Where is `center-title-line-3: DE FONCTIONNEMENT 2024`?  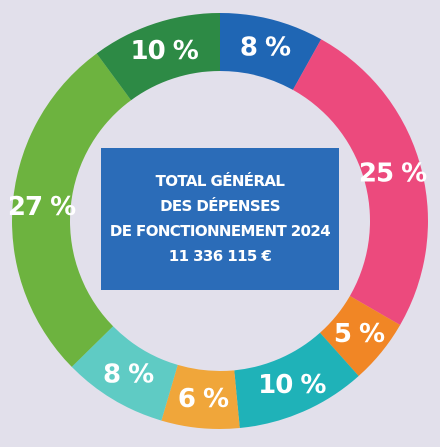
center-title-line-3: DE FONCTIONNEMENT 2024 is located at coordinates (220, 231).